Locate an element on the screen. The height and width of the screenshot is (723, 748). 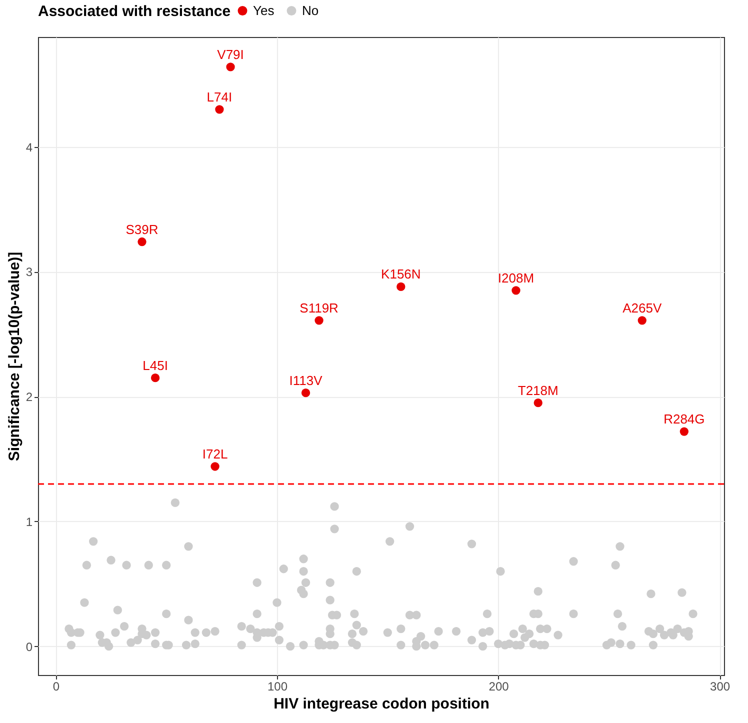
annotation: T218M is located at coordinates (538, 390).